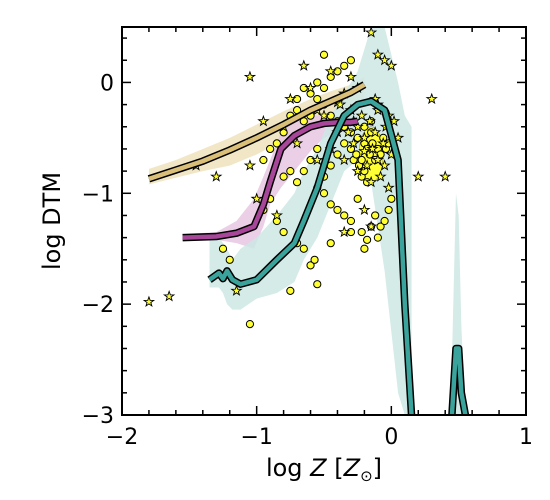 This screenshot has height=500, width=550. I want to click on y-tick-label: −3, so click(98, 416).